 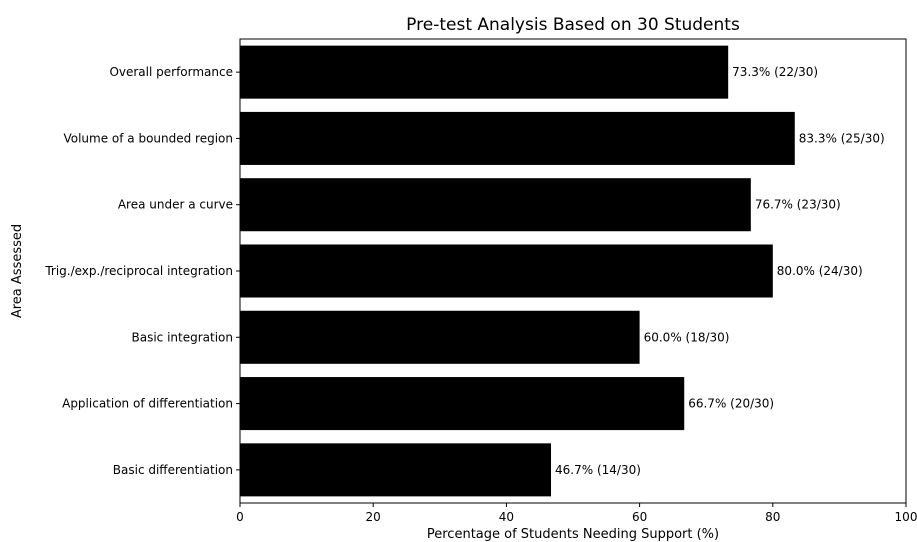 What do you see at coordinates (240, 517) in the screenshot?
I see `x-tick-label: 0` at bounding box center [240, 517].